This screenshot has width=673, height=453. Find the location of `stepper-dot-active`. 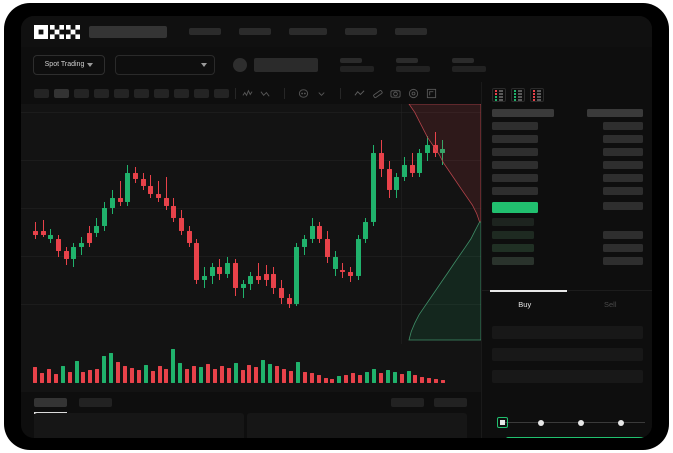

stepper-dot-active is located at coordinates (502, 422).